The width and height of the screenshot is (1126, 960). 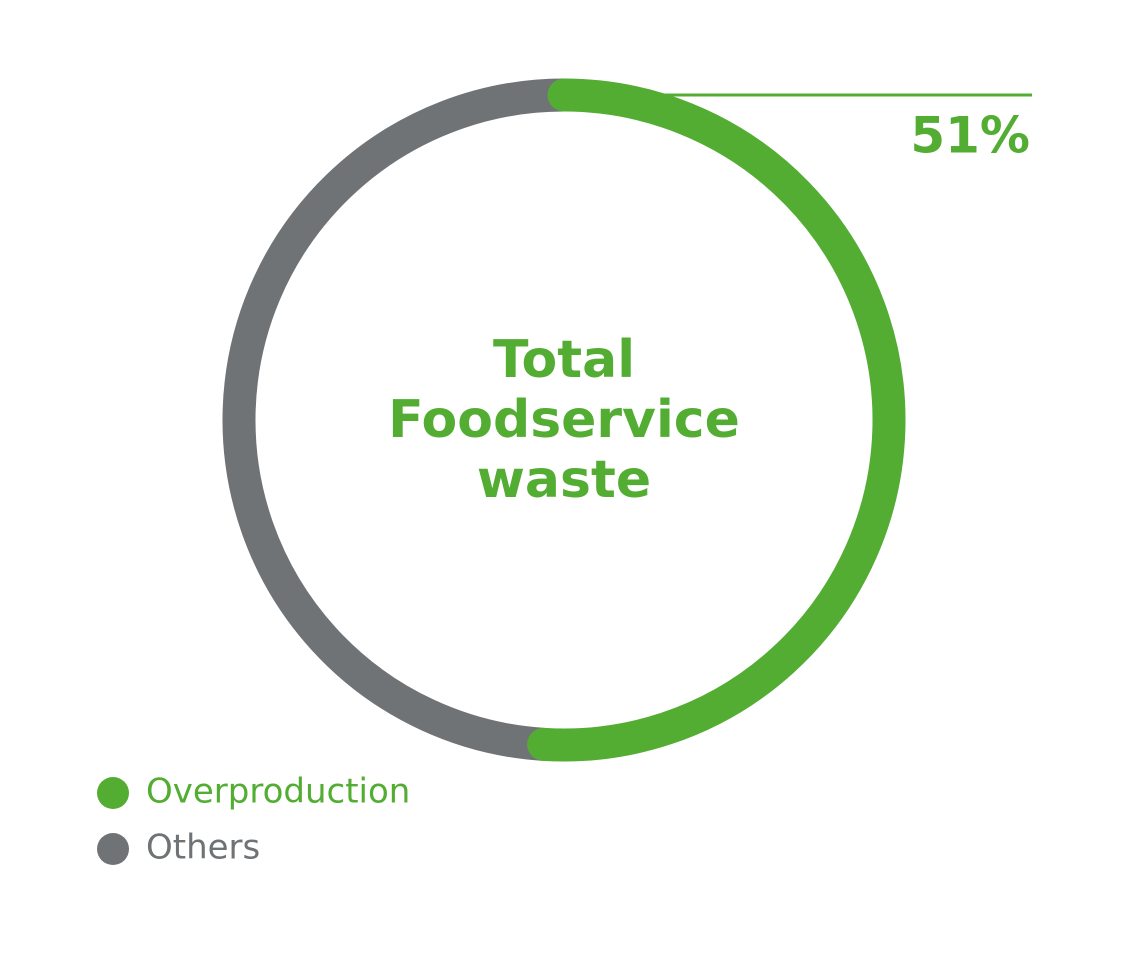 What do you see at coordinates (203, 848) in the screenshot?
I see `legend-label: Others` at bounding box center [203, 848].